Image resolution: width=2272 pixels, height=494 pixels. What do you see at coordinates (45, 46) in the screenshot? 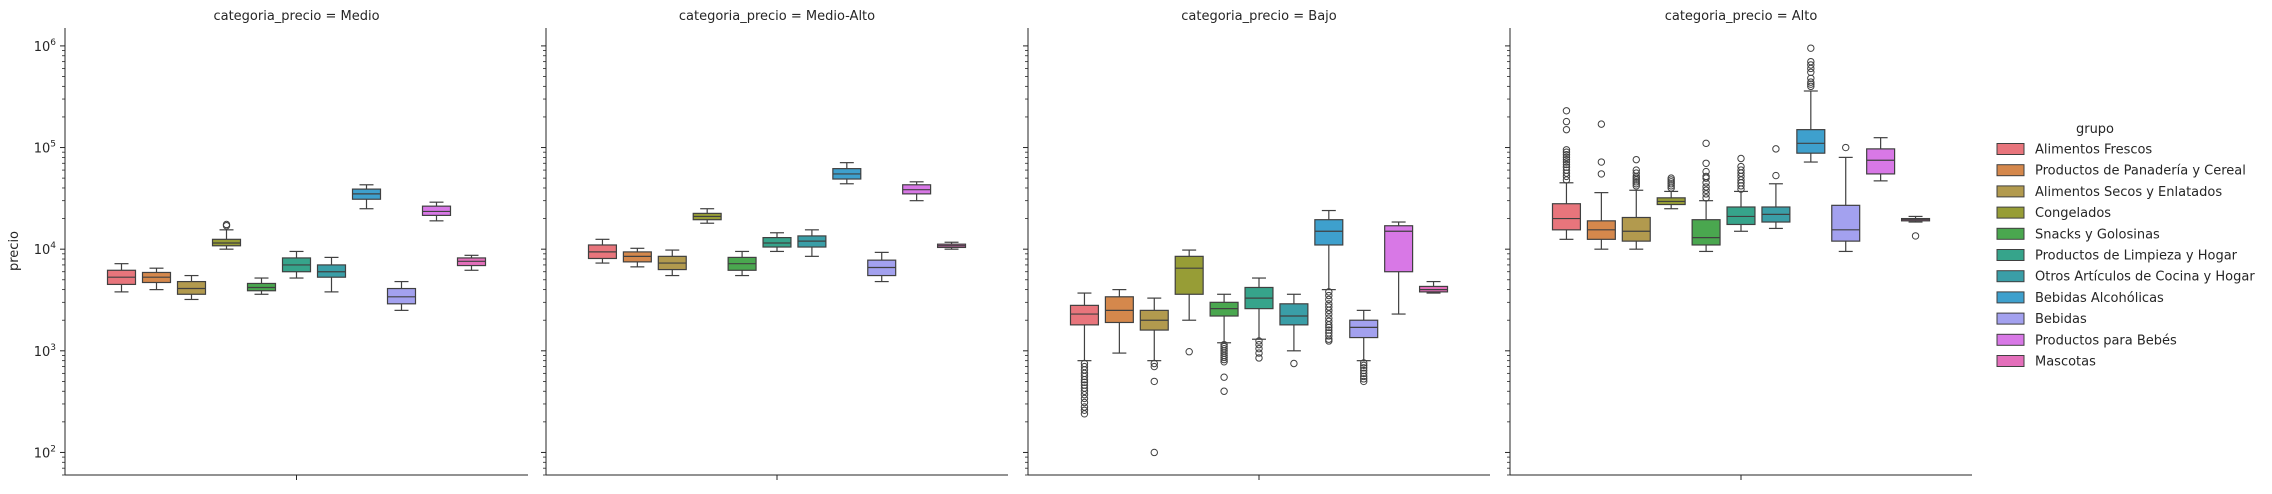
I see `y-tick-label: 106` at bounding box center [45, 46].